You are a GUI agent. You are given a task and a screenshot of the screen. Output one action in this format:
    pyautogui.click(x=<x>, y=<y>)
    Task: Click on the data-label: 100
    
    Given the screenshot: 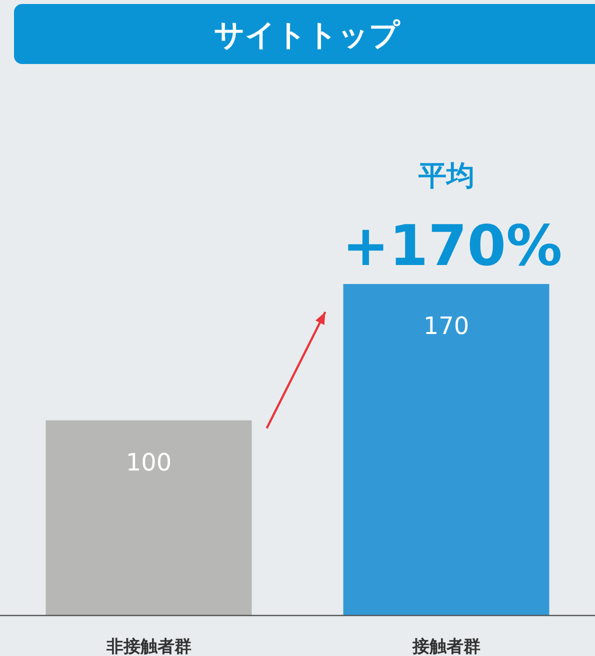 What is the action you would take?
    pyautogui.click(x=149, y=462)
    